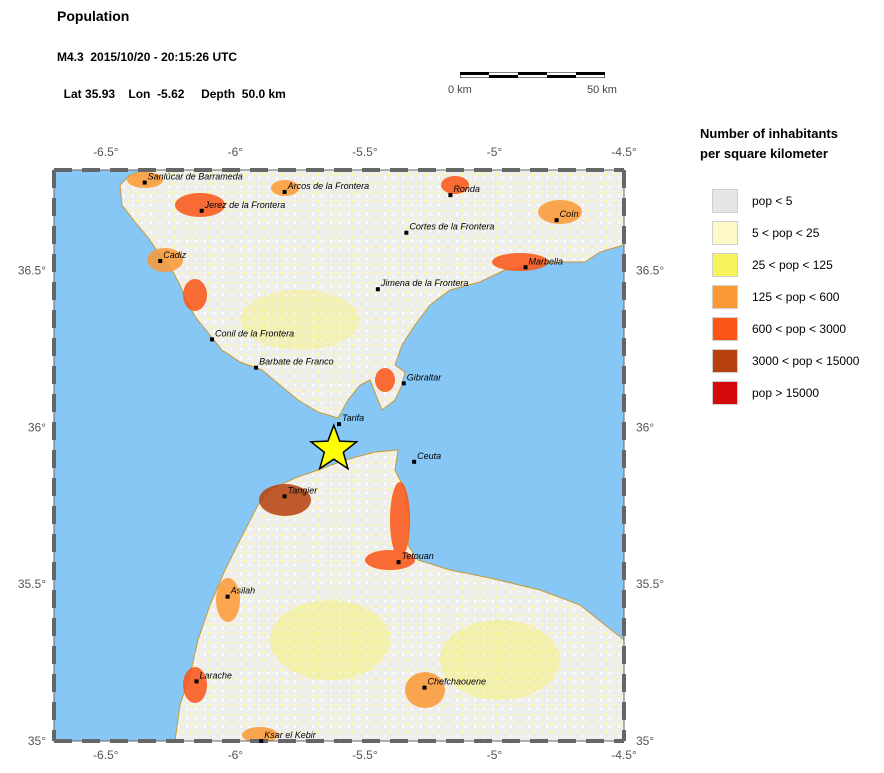 This screenshot has width=884, height=773. What do you see at coordinates (195, 177) in the screenshot?
I see `city-label: Sanlúcar de Barrameda` at bounding box center [195, 177].